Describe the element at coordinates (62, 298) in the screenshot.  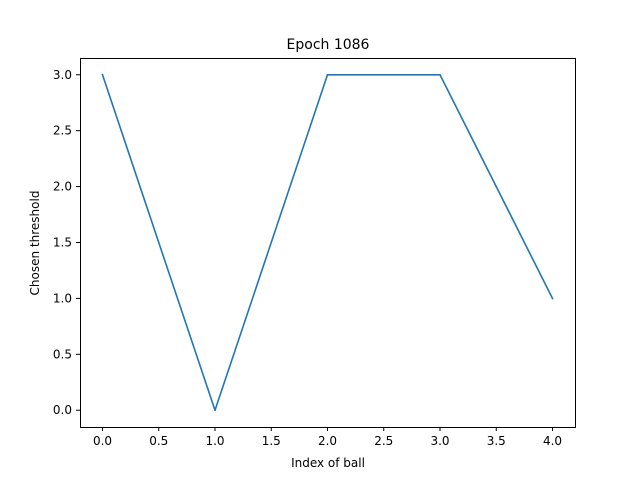
I see `y-tick-label: 1.0` at that location.